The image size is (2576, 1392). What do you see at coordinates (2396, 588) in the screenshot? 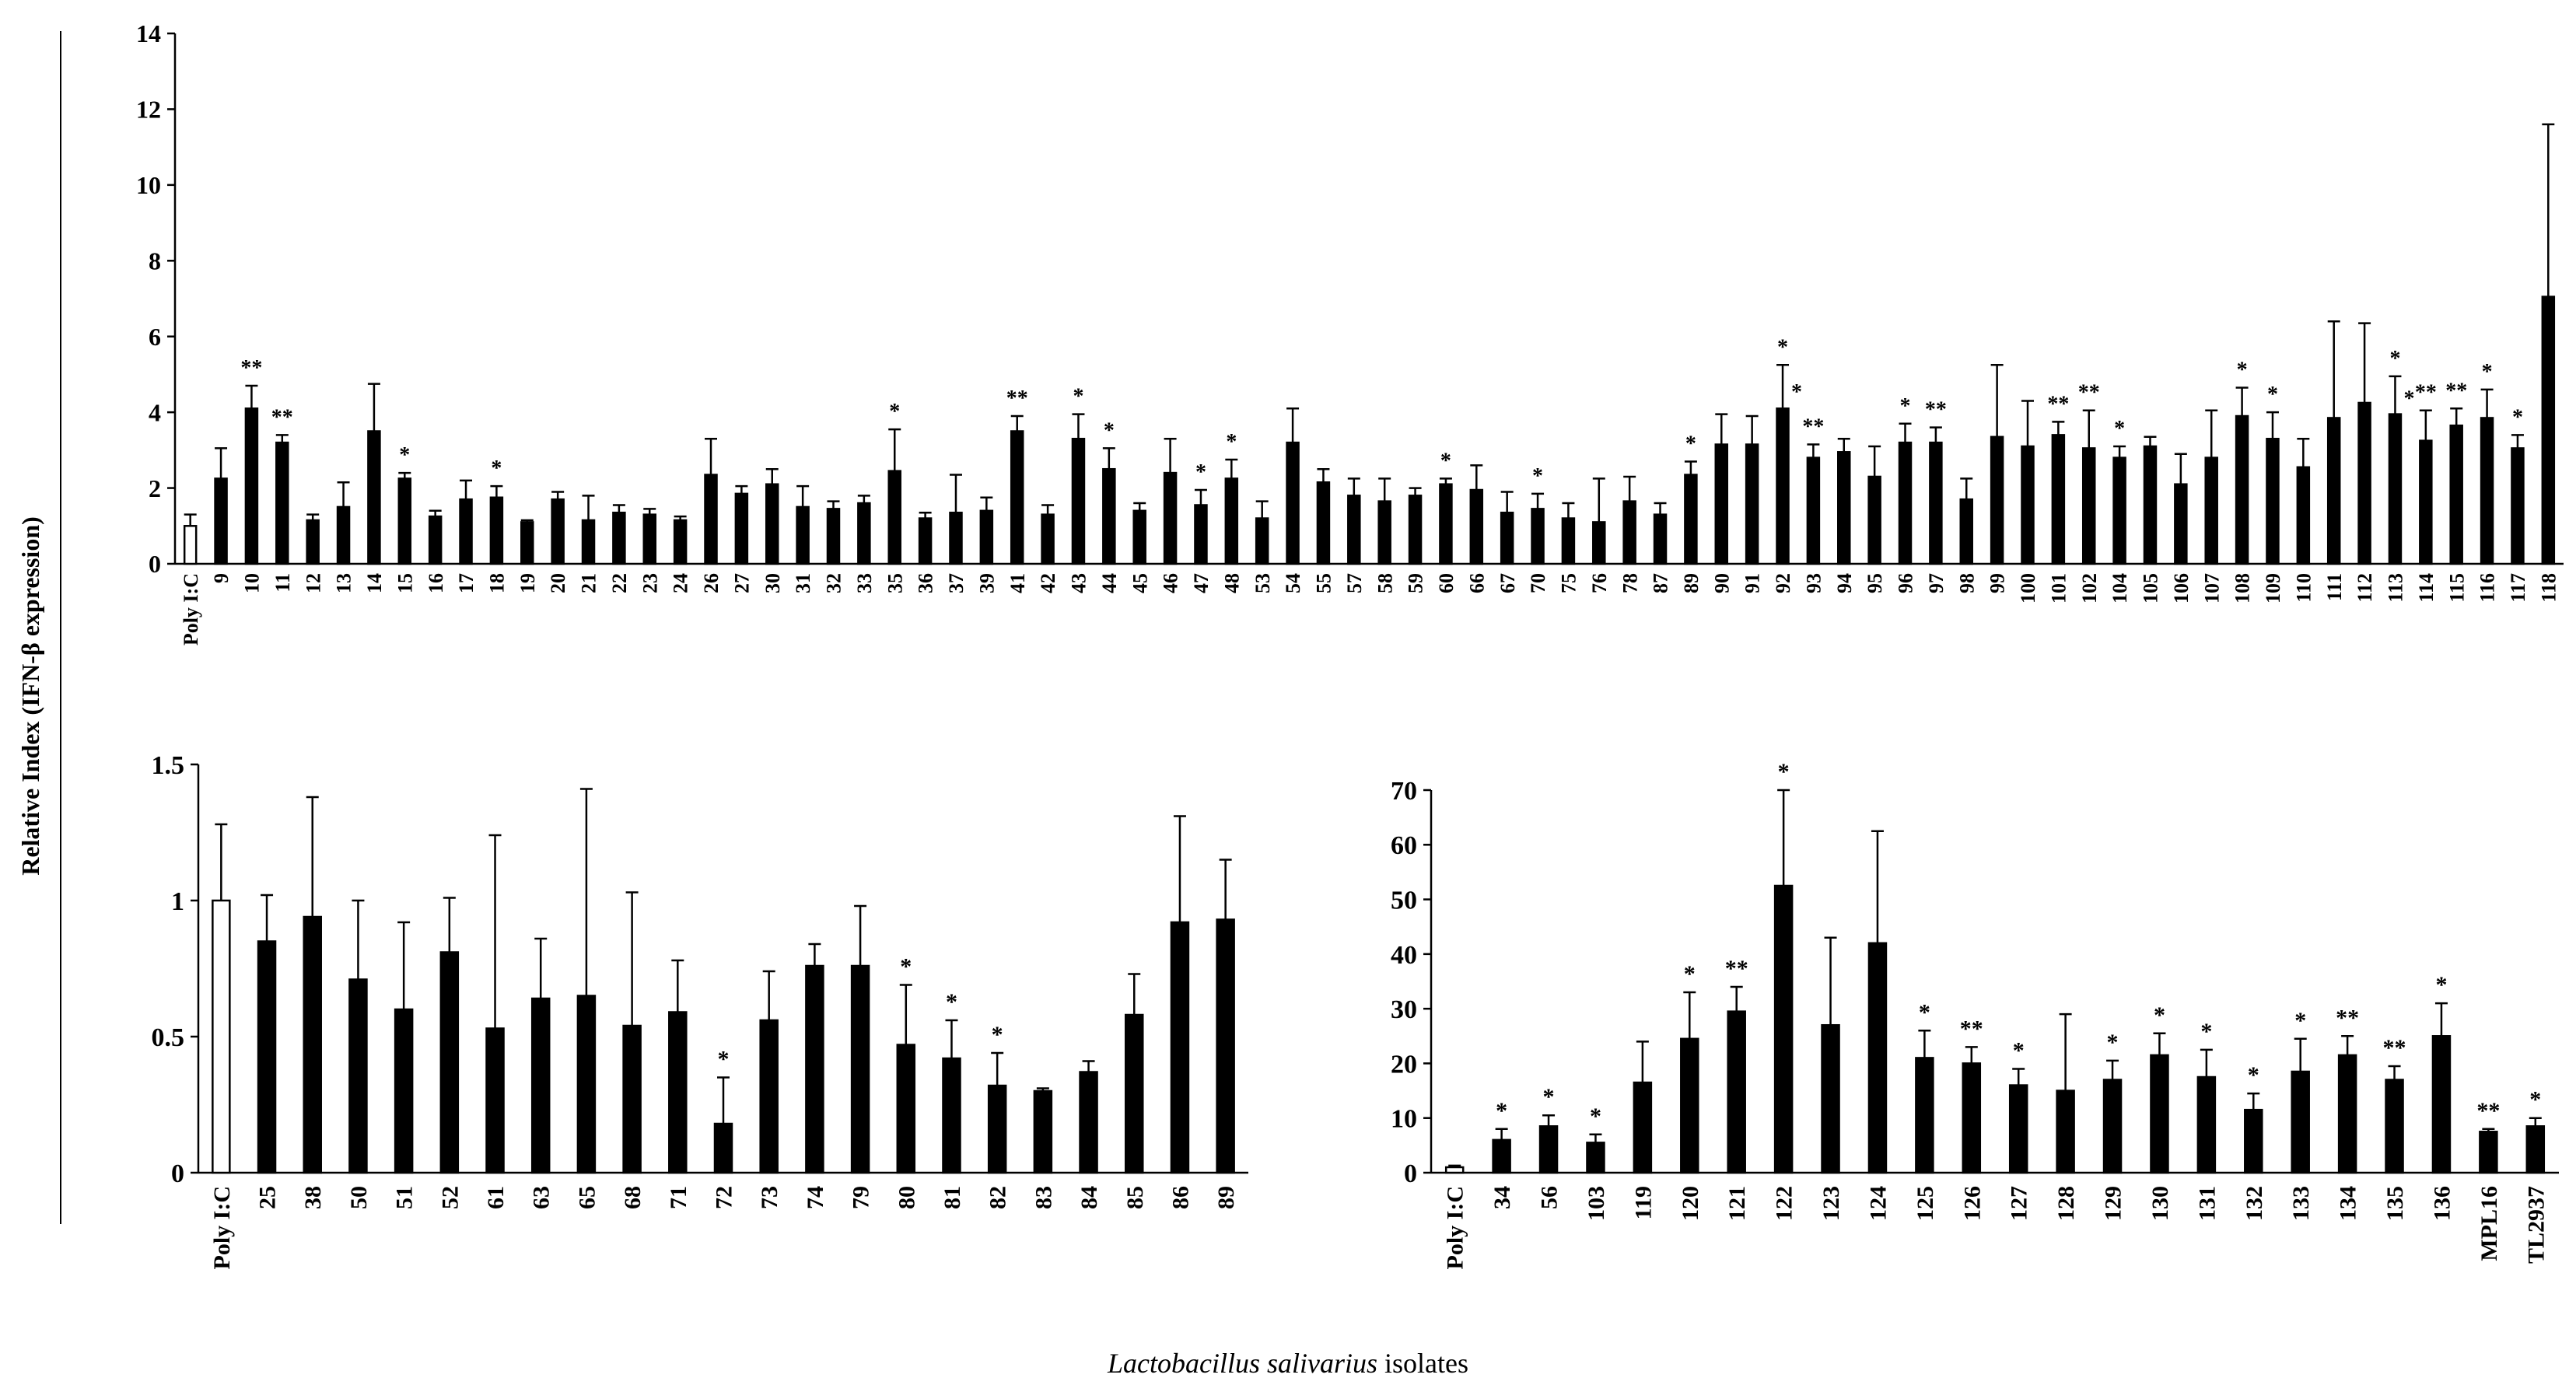
I see `category-label: 113` at bounding box center [2396, 588].